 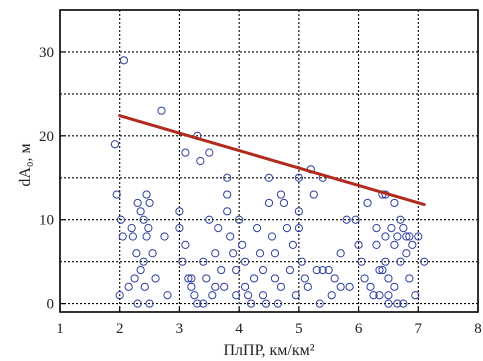 What do you see at coordinates (269, 322) in the screenshot?
I see `x-axis-ticks: 1 2 3 4 5 6 7 8` at bounding box center [269, 322].